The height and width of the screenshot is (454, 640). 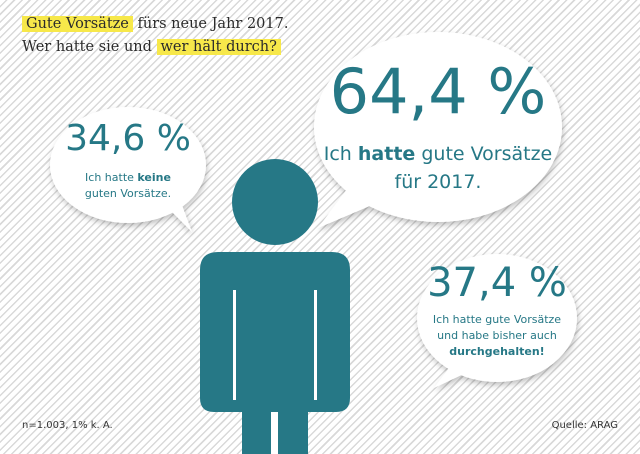 I want to click on label-no-resolutions: Ich hatte keine guten Vorsätze., so click(x=128, y=186).